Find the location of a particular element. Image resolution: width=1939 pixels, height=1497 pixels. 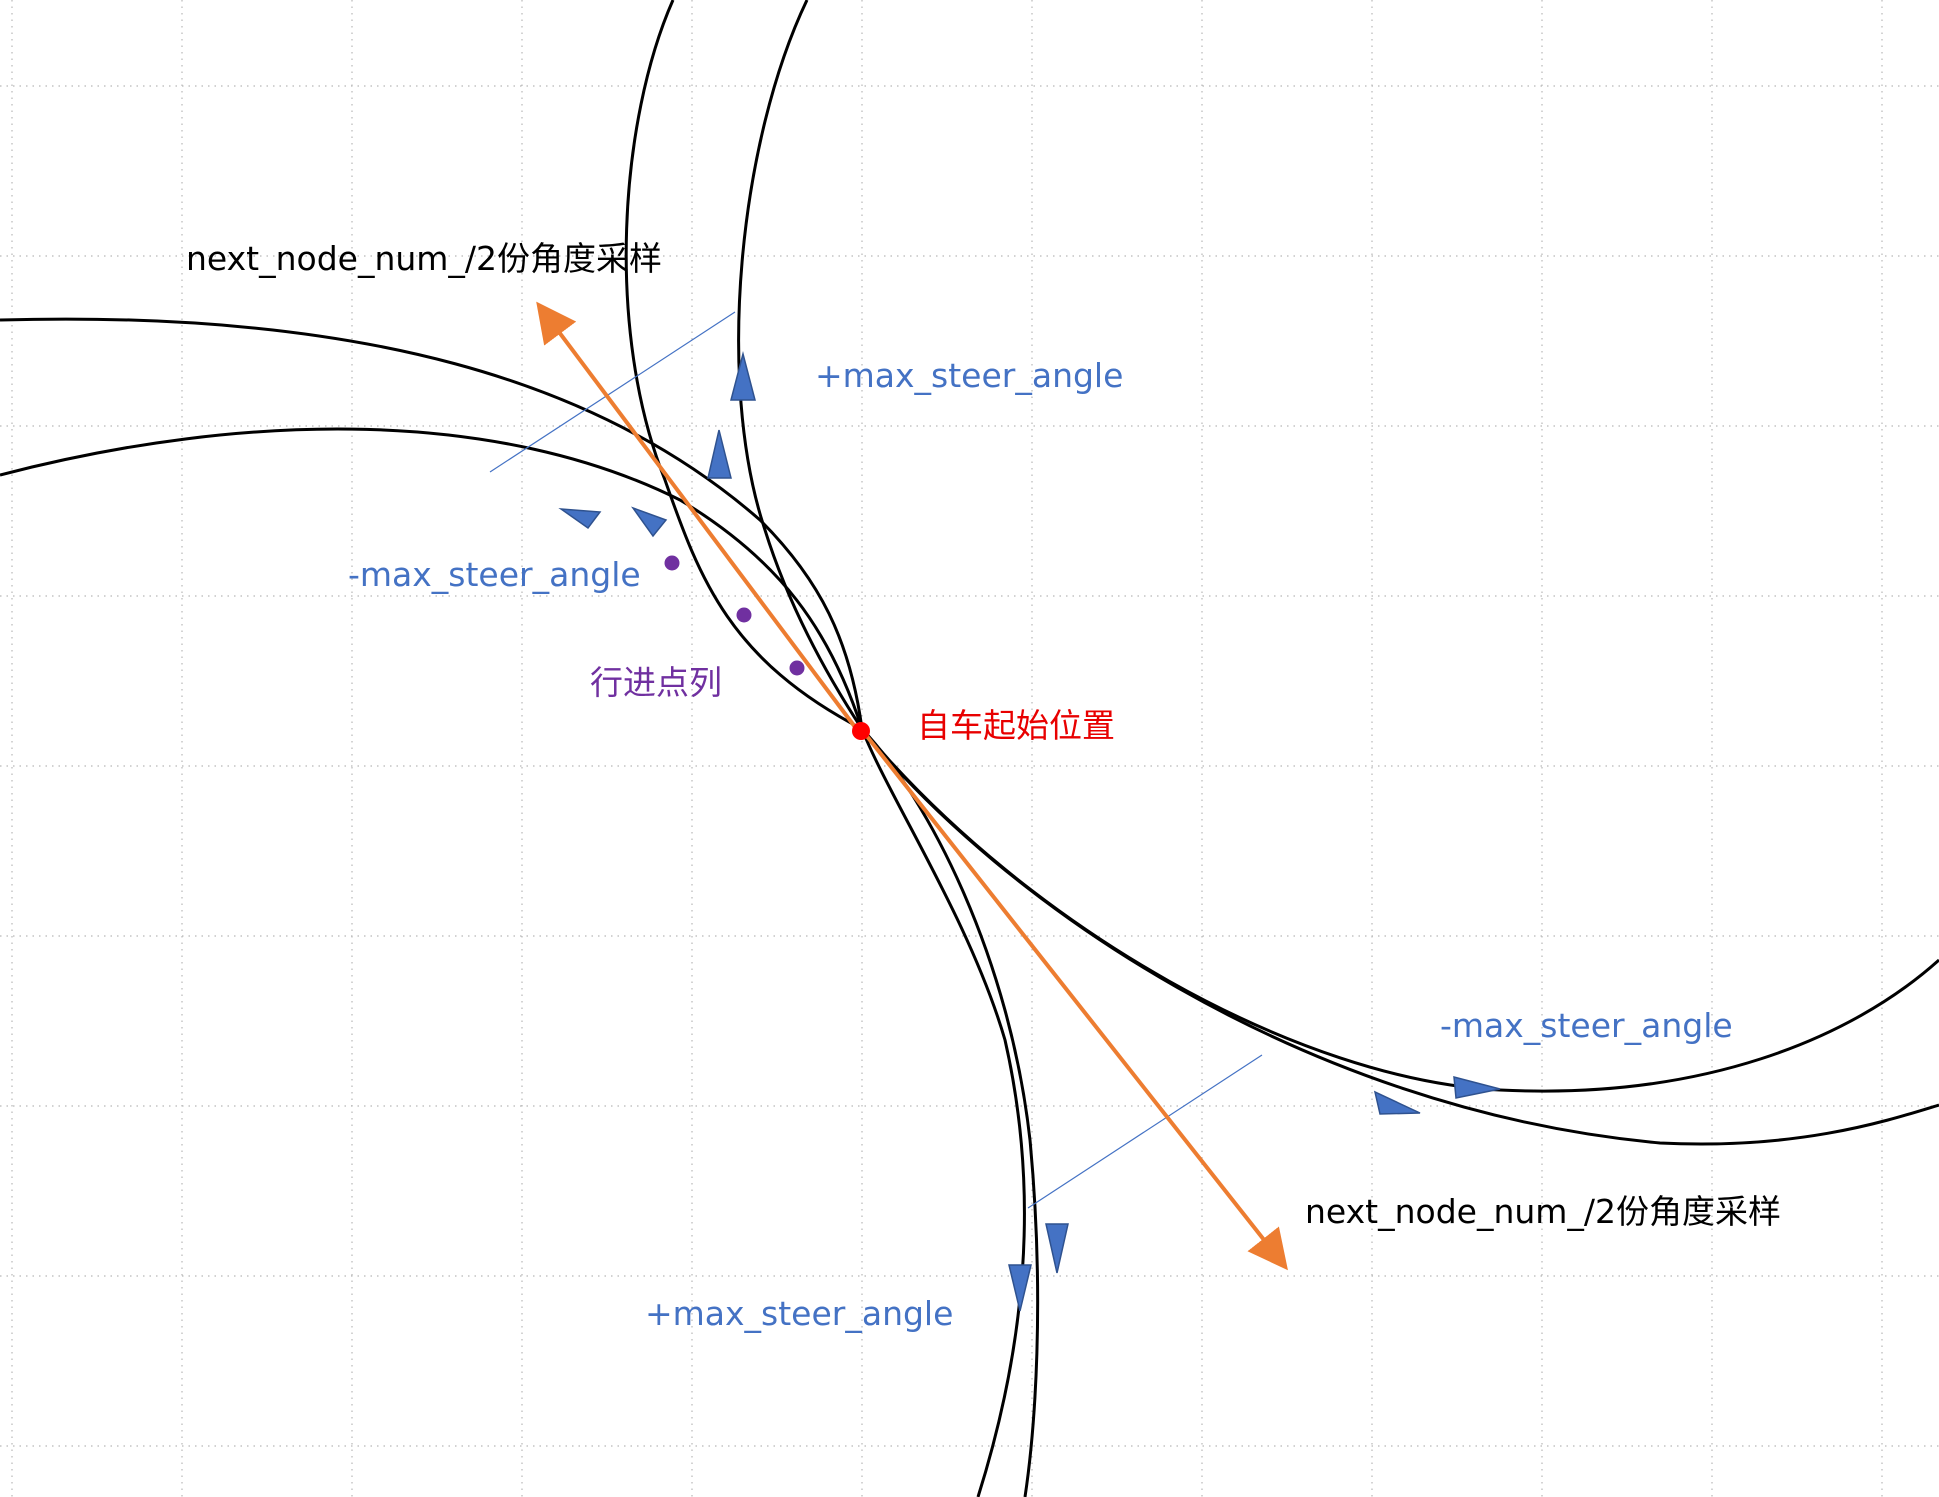

guide-line-lower is located at coordinates (1145, 1131).